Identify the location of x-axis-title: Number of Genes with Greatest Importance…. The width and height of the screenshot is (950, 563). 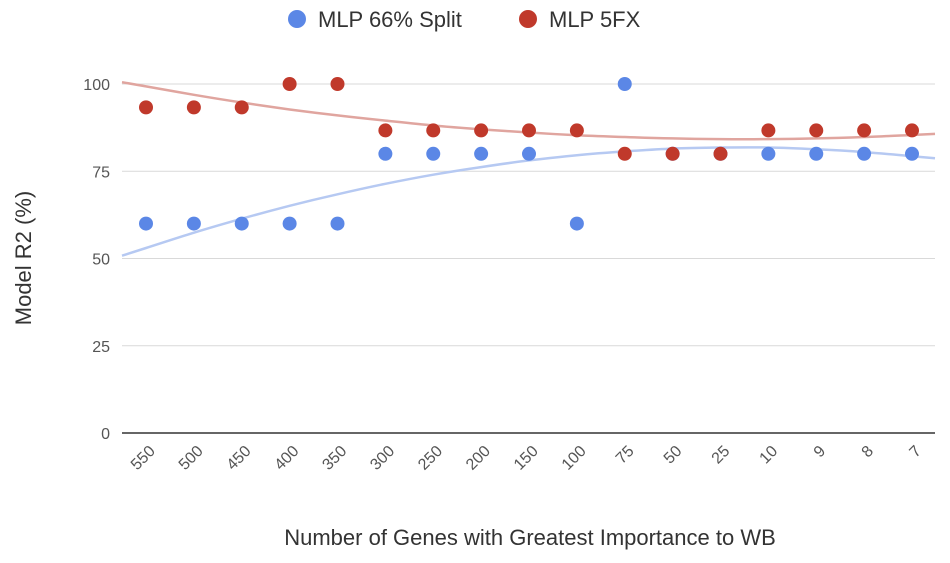
(530, 537).